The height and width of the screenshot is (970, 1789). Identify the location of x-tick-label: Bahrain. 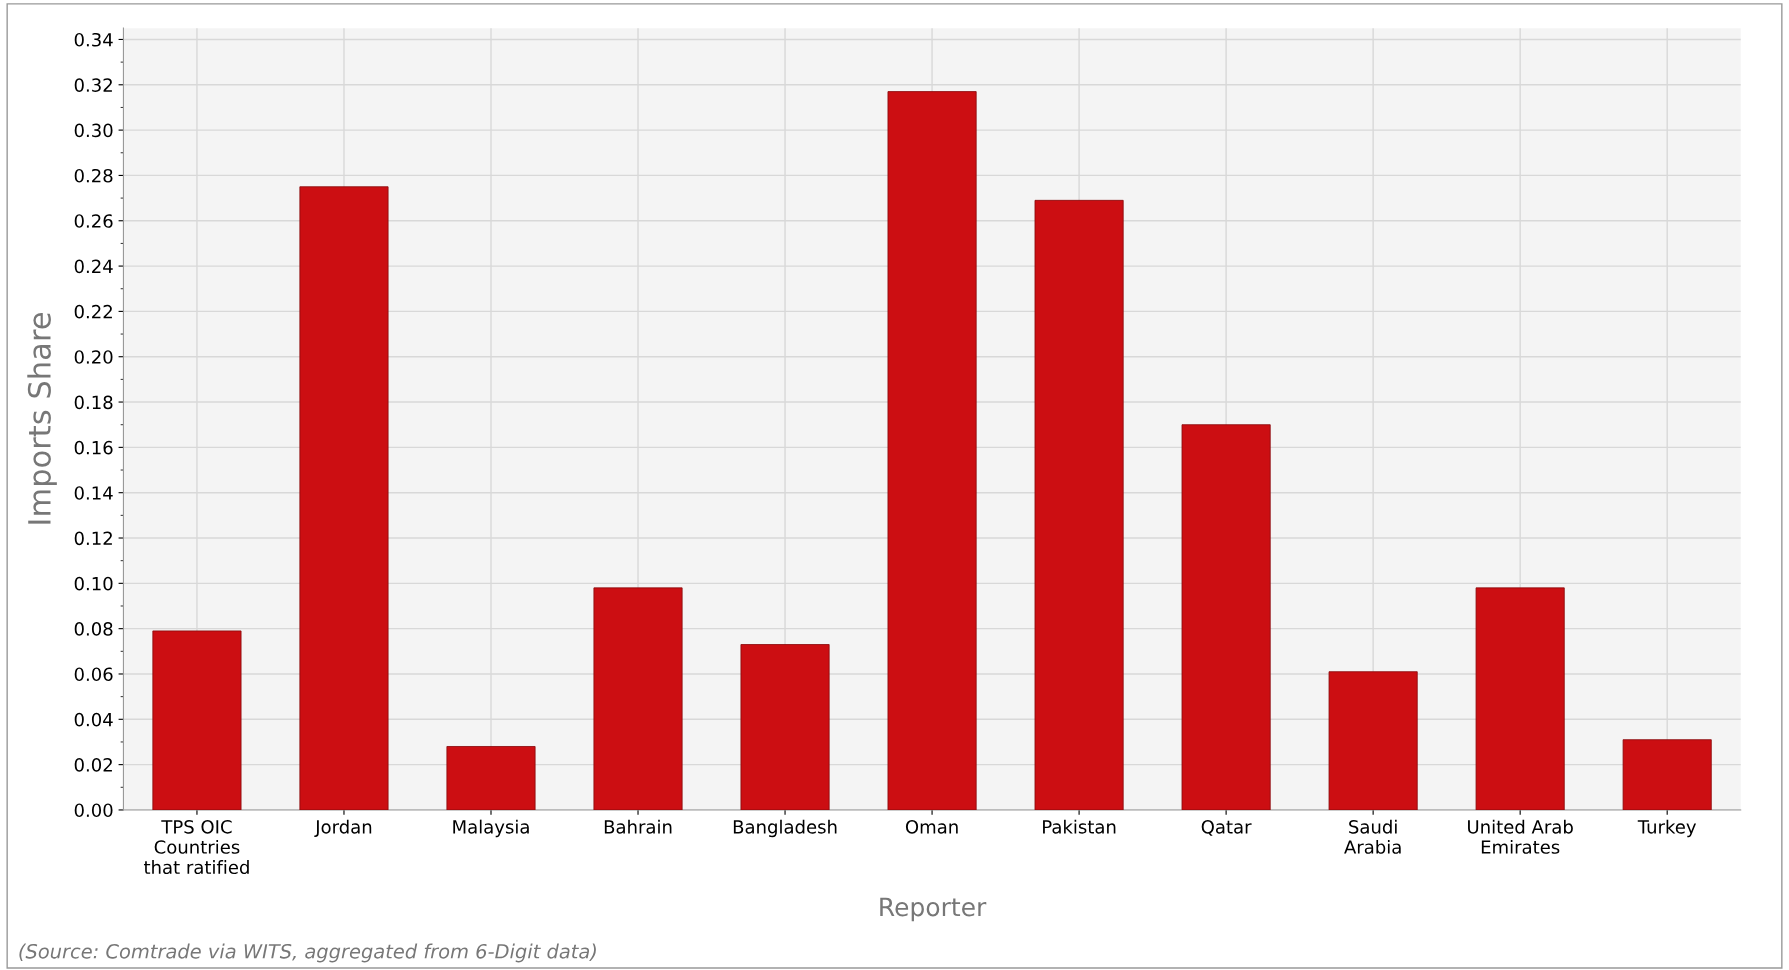
(638, 826).